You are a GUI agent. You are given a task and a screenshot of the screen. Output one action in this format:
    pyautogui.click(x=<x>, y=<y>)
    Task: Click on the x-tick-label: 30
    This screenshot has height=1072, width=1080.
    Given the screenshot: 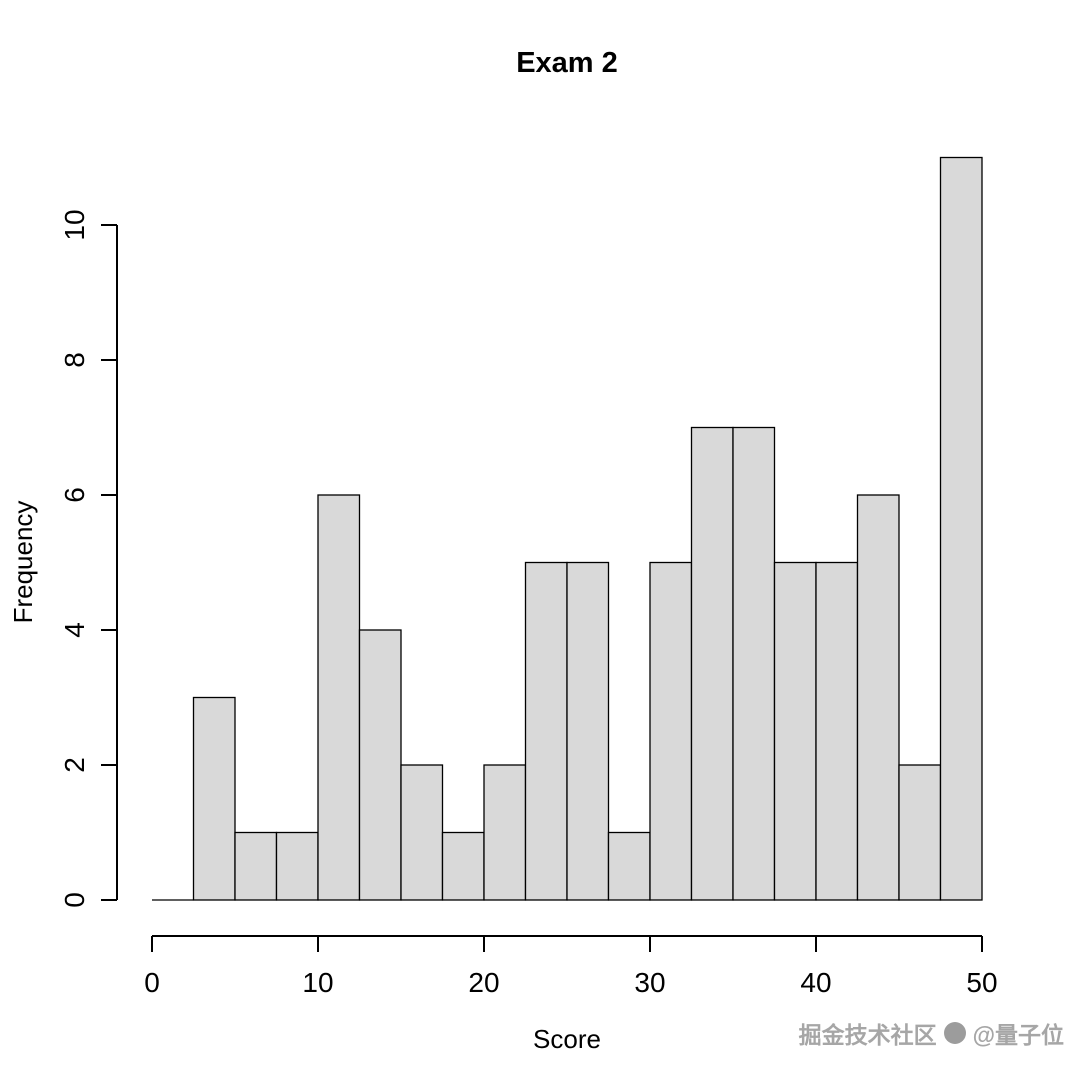 What is the action you would take?
    pyautogui.click(x=649, y=982)
    